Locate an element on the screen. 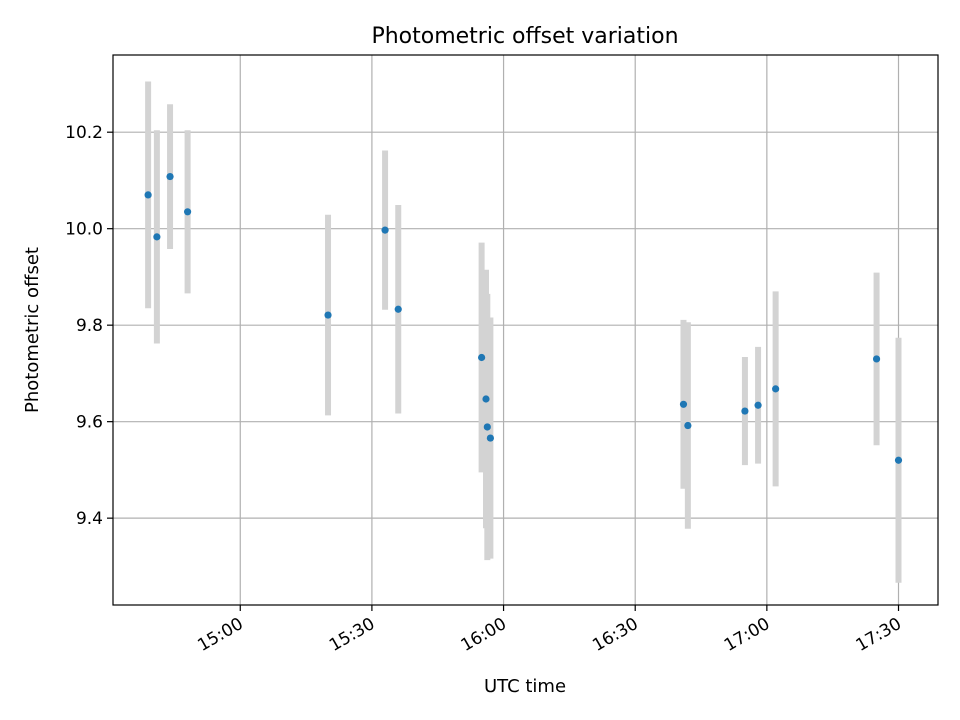 The image size is (960, 720). x-axis-ticks: 15:00 15:30 16:00 16:30 17:00 17:30 is located at coordinates (549, 630).